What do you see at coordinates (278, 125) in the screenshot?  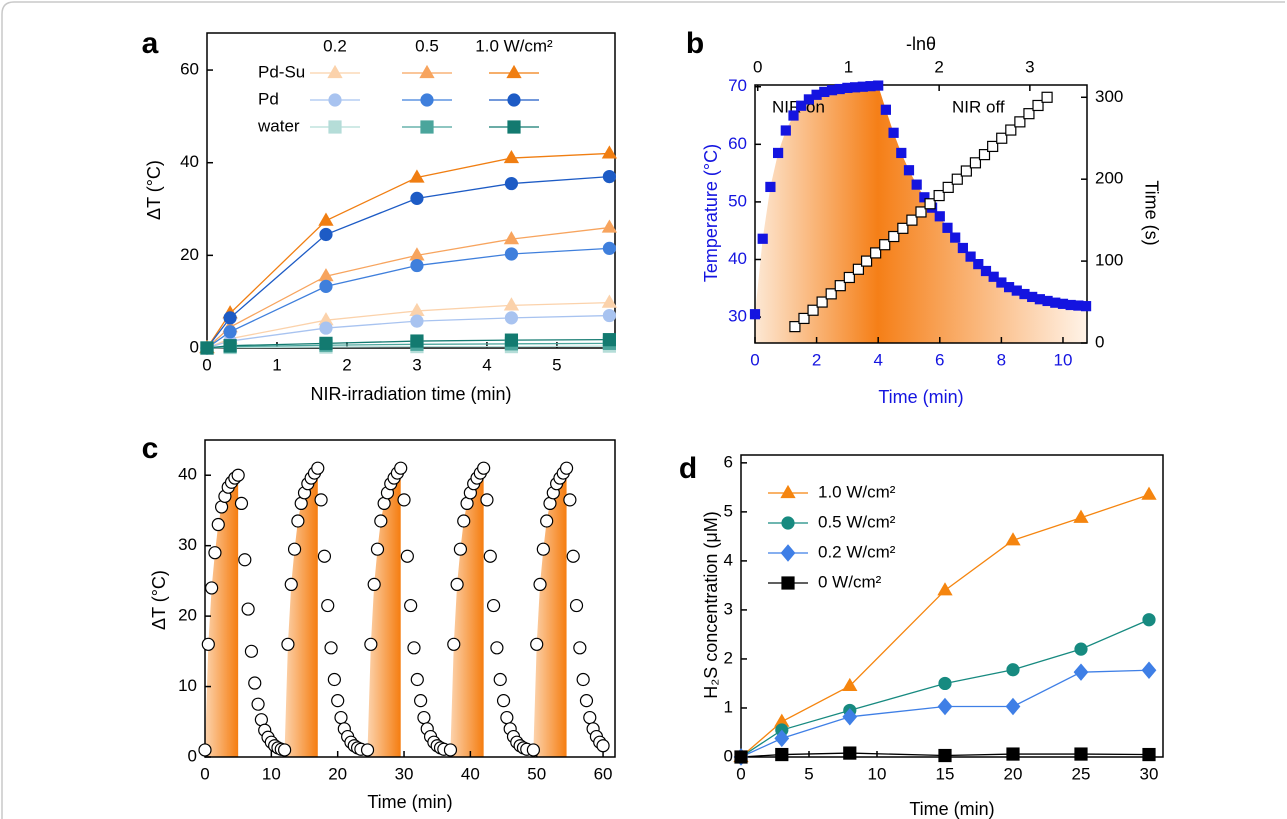 I see `legend-label: water` at bounding box center [278, 125].